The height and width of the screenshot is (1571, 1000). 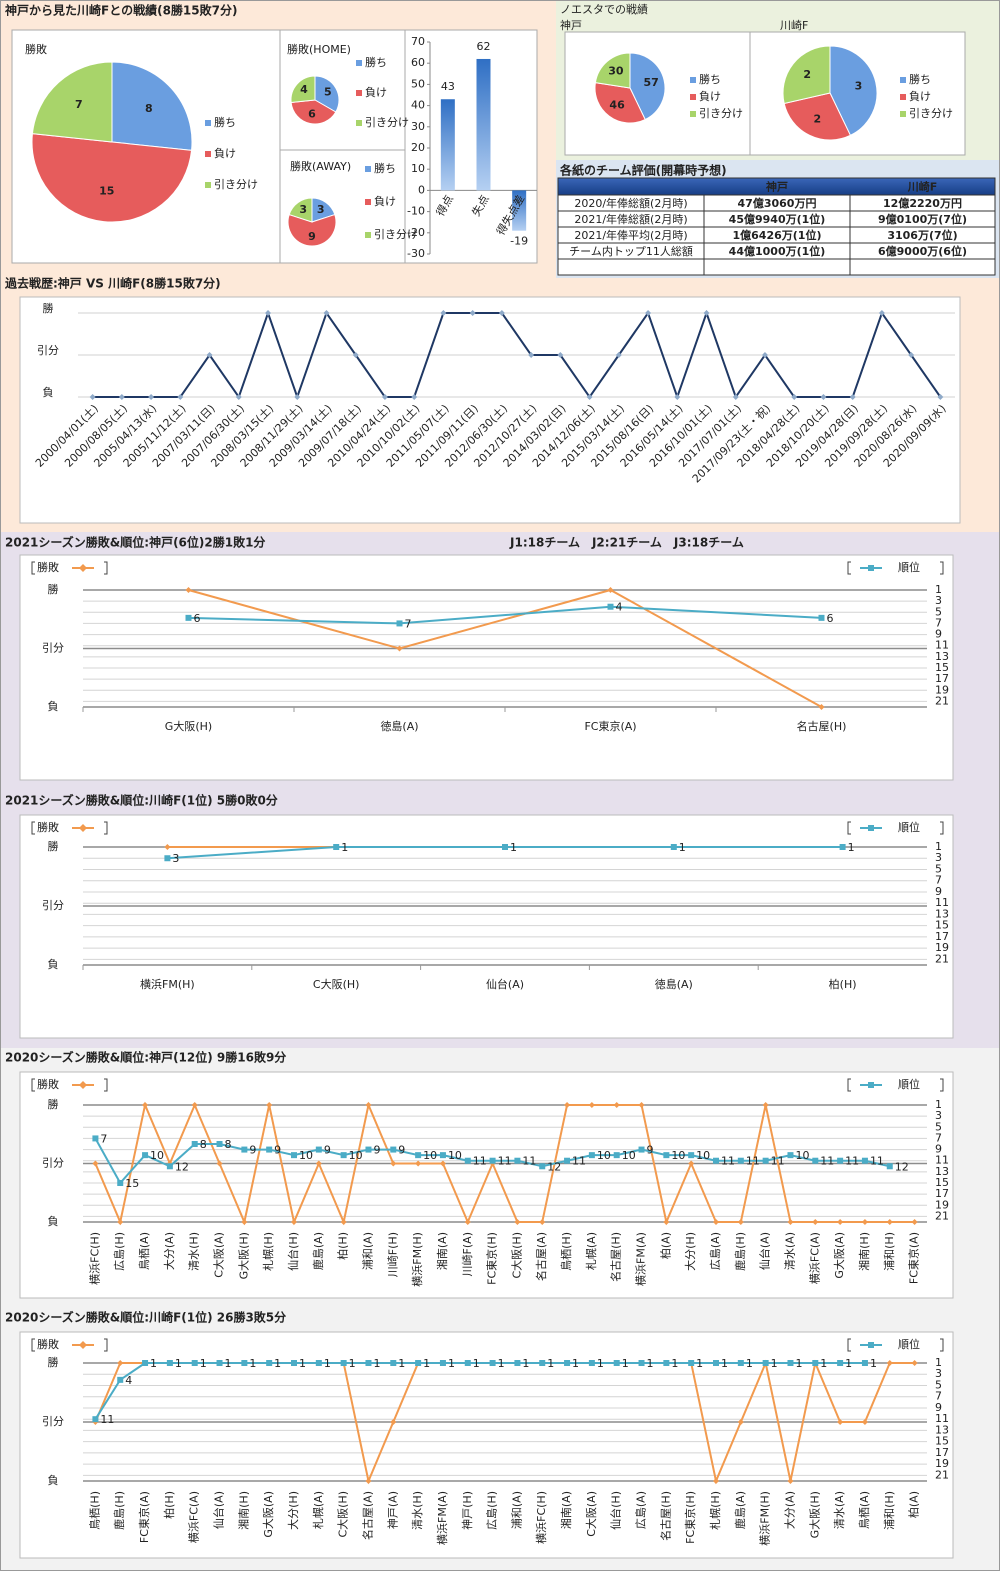 What do you see at coordinates (922, 251) in the screenshot?
I see `cell-text: 6億9000万(6位)` at bounding box center [922, 251].